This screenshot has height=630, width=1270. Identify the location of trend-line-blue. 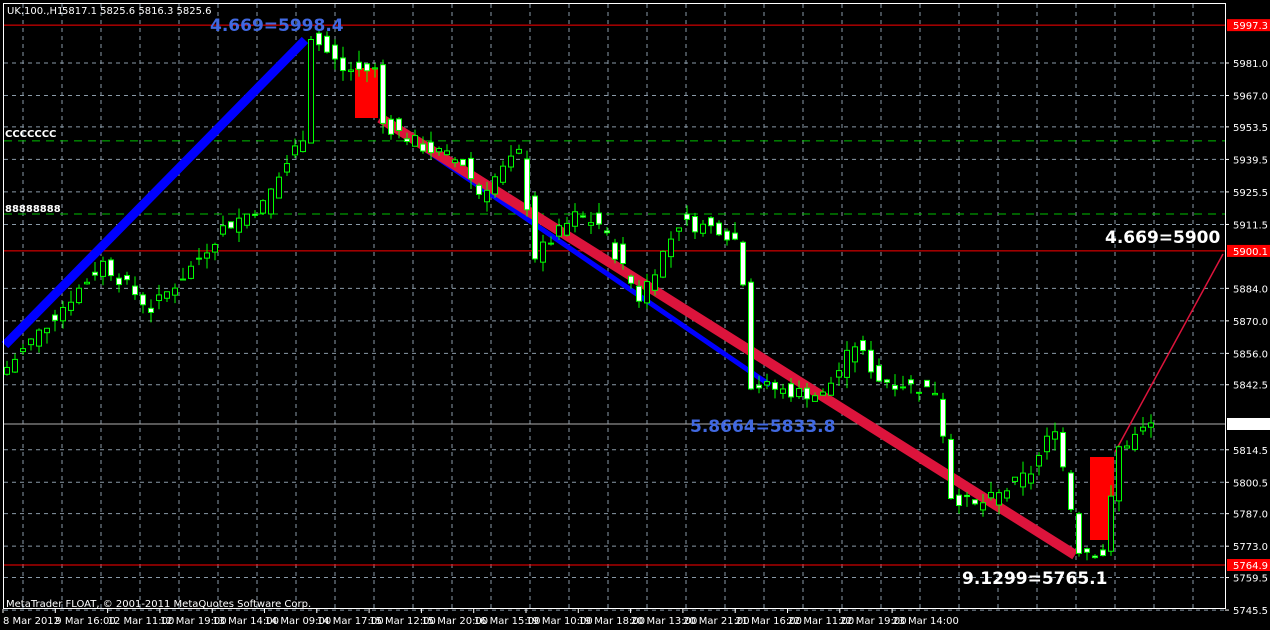
(155, 192).